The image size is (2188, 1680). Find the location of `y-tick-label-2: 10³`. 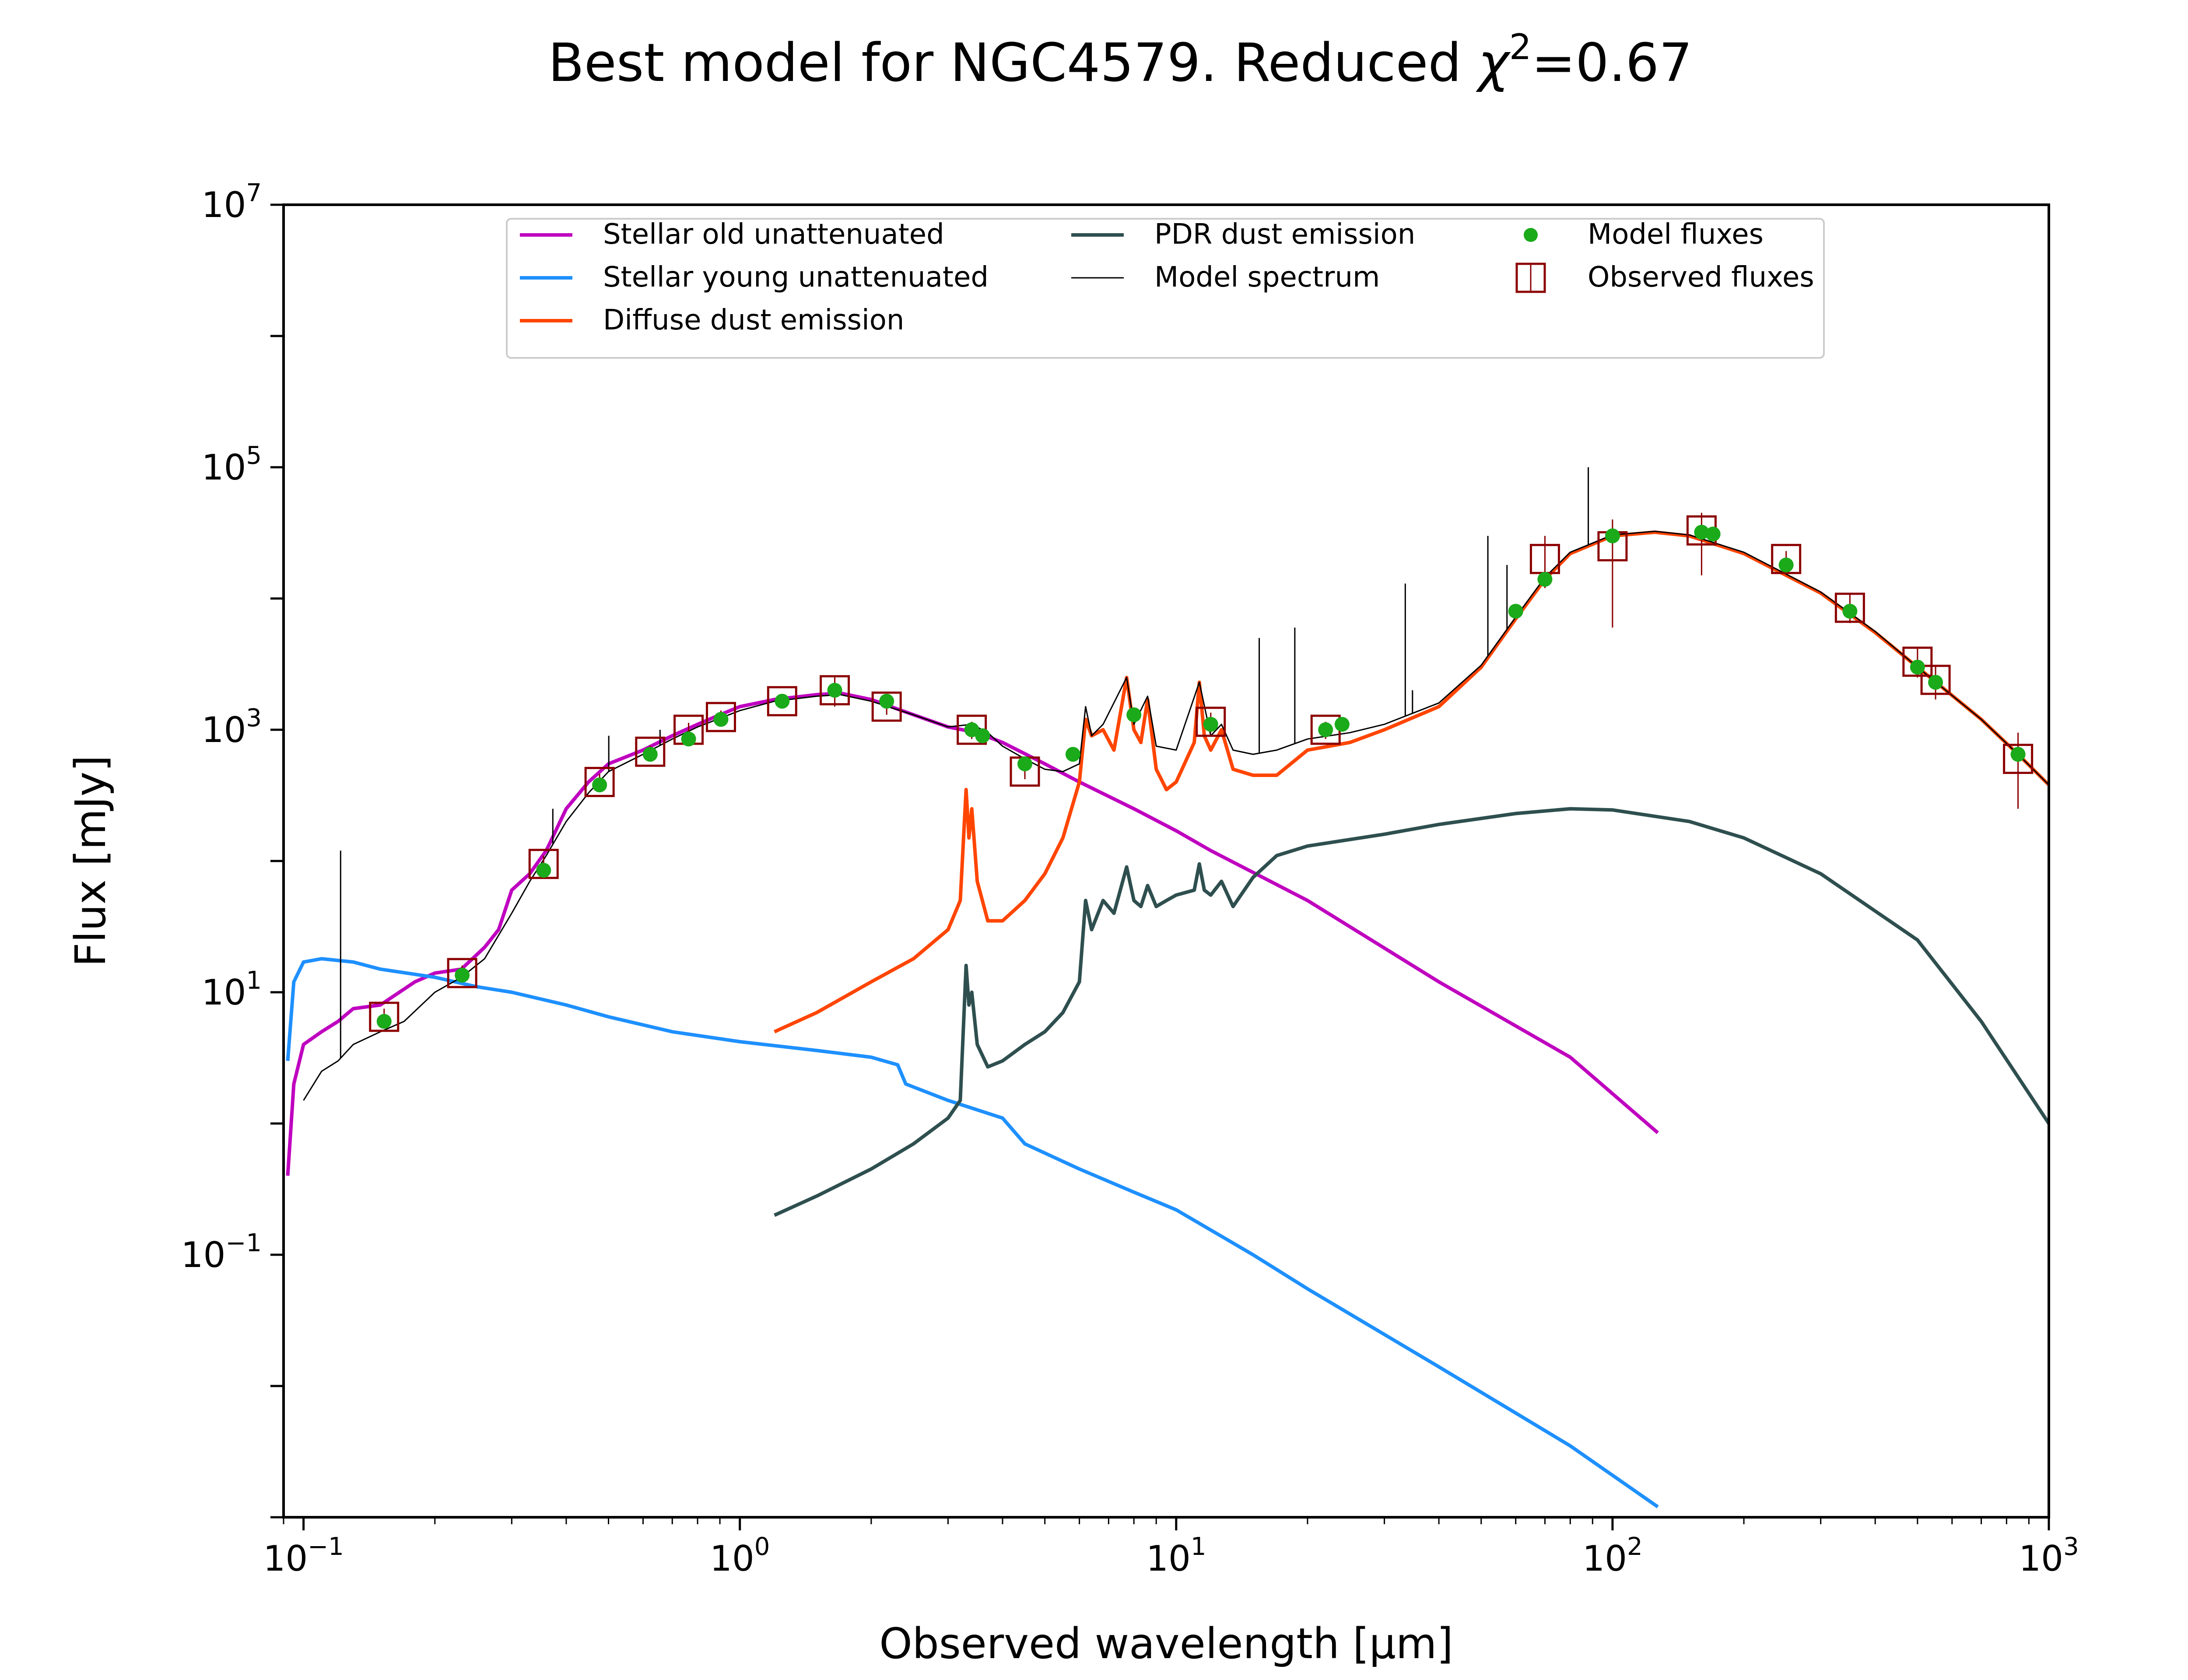

y-tick-label-2: 10³ is located at coordinates (232, 727).